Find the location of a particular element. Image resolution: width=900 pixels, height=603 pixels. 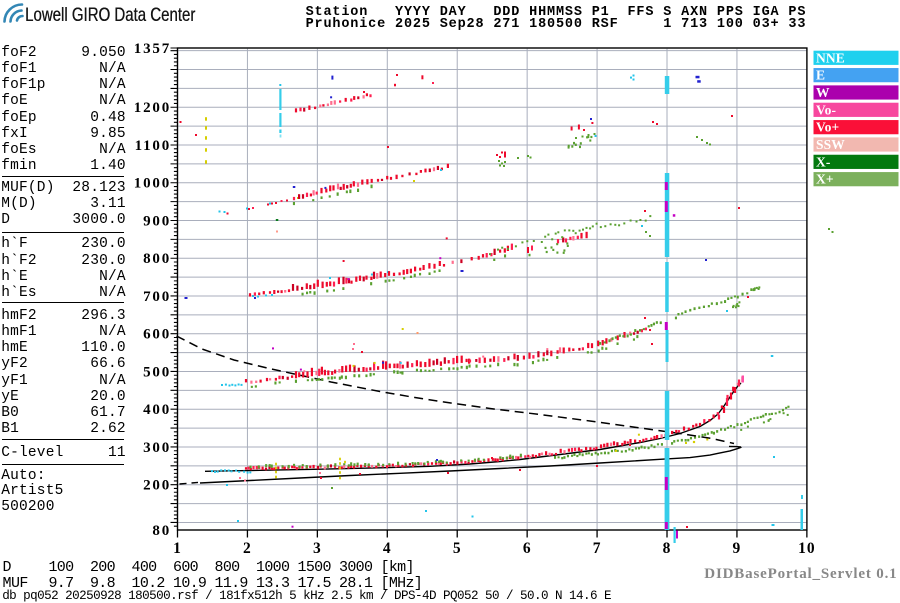

svg-text: E is located at coordinates (820, 75).